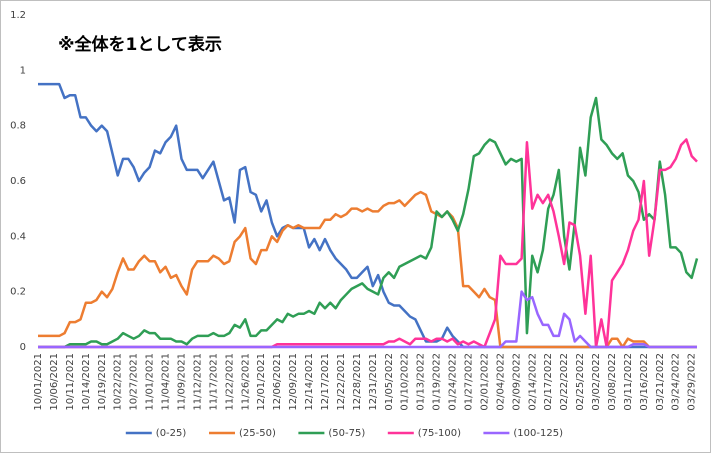 This screenshot has height=453, width=711. What do you see at coordinates (437, 382) in the screenshot?
I see `x-tick-label: 01/19/2022` at bounding box center [437, 382].